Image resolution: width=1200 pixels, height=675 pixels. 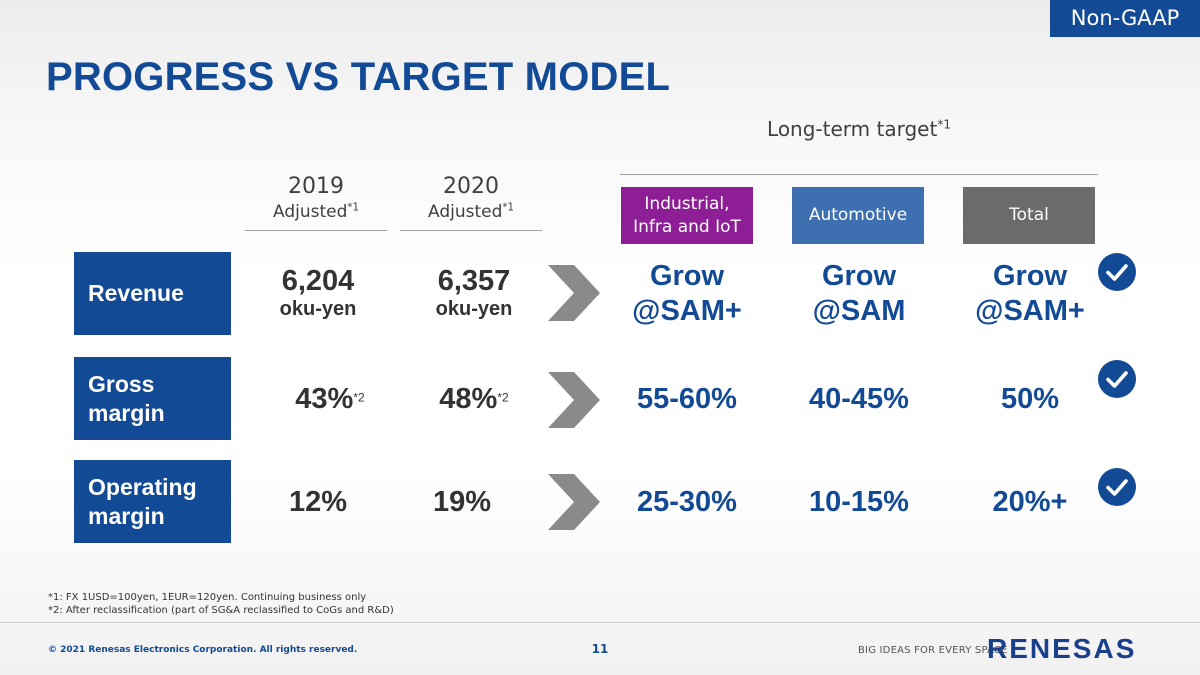 I want to click on revenue-target-industrial: Grow @SAM+, so click(x=687, y=293).